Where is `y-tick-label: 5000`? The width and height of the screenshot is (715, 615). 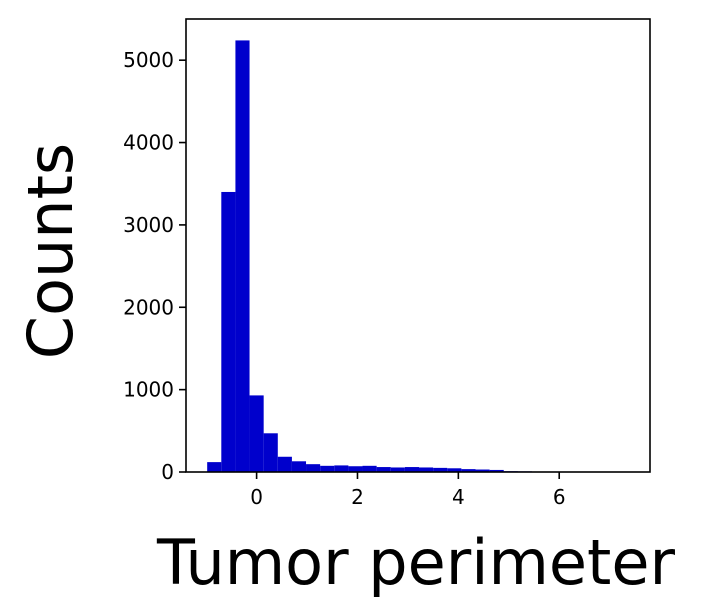
y-tick-label: 5000 is located at coordinates (148, 60).